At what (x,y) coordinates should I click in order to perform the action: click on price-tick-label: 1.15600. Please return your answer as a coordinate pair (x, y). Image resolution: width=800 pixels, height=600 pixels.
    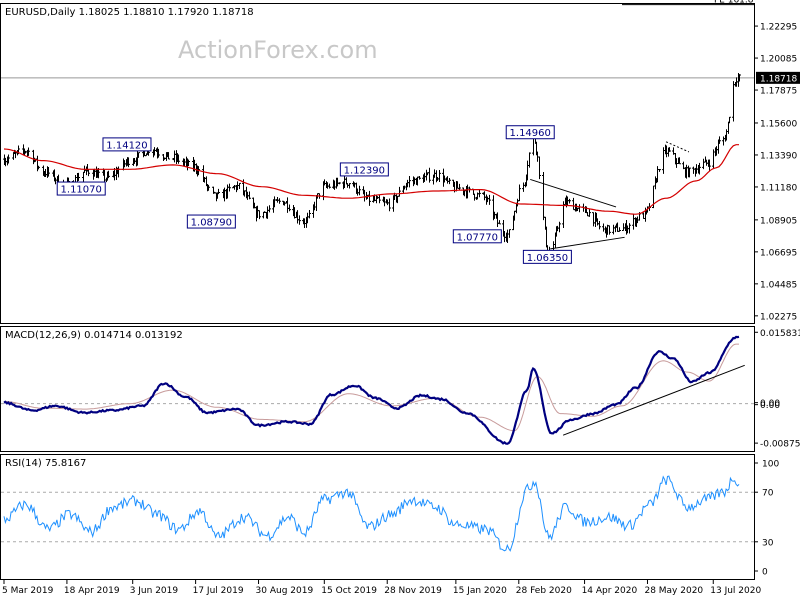
    Looking at the image, I should click on (778, 124).